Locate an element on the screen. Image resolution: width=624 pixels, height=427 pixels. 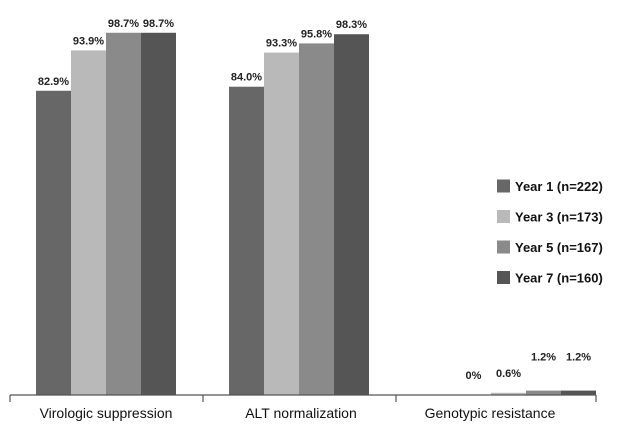
legend-label: Year 3 (n=173) is located at coordinates (559, 217).